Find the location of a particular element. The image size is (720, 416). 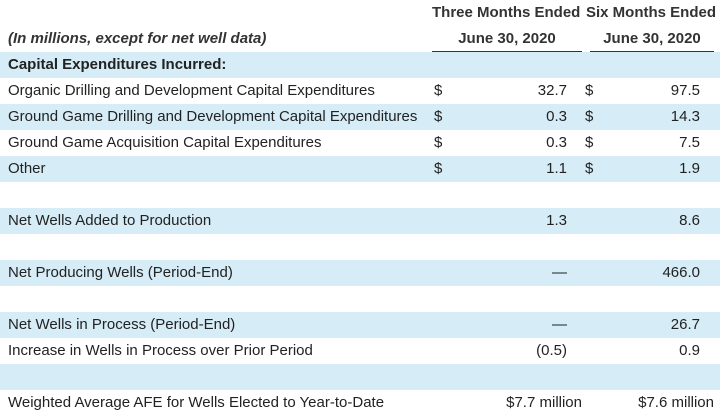

row-label: Net Wells in Process (Period-End) is located at coordinates (122, 324).